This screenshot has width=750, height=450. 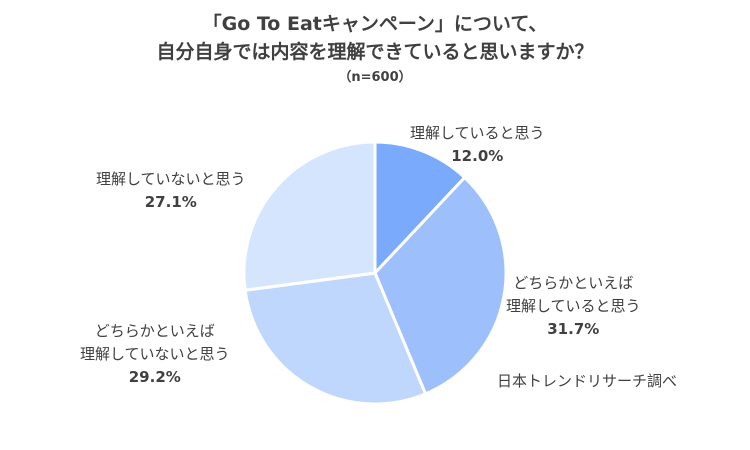 What do you see at coordinates (154, 377) in the screenshot?
I see `slice-percent: 29.2%` at bounding box center [154, 377].